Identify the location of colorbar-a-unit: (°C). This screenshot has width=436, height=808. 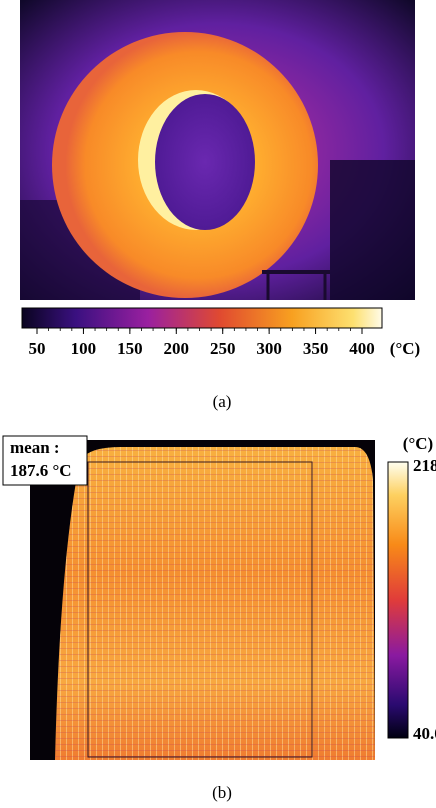
(405, 348).